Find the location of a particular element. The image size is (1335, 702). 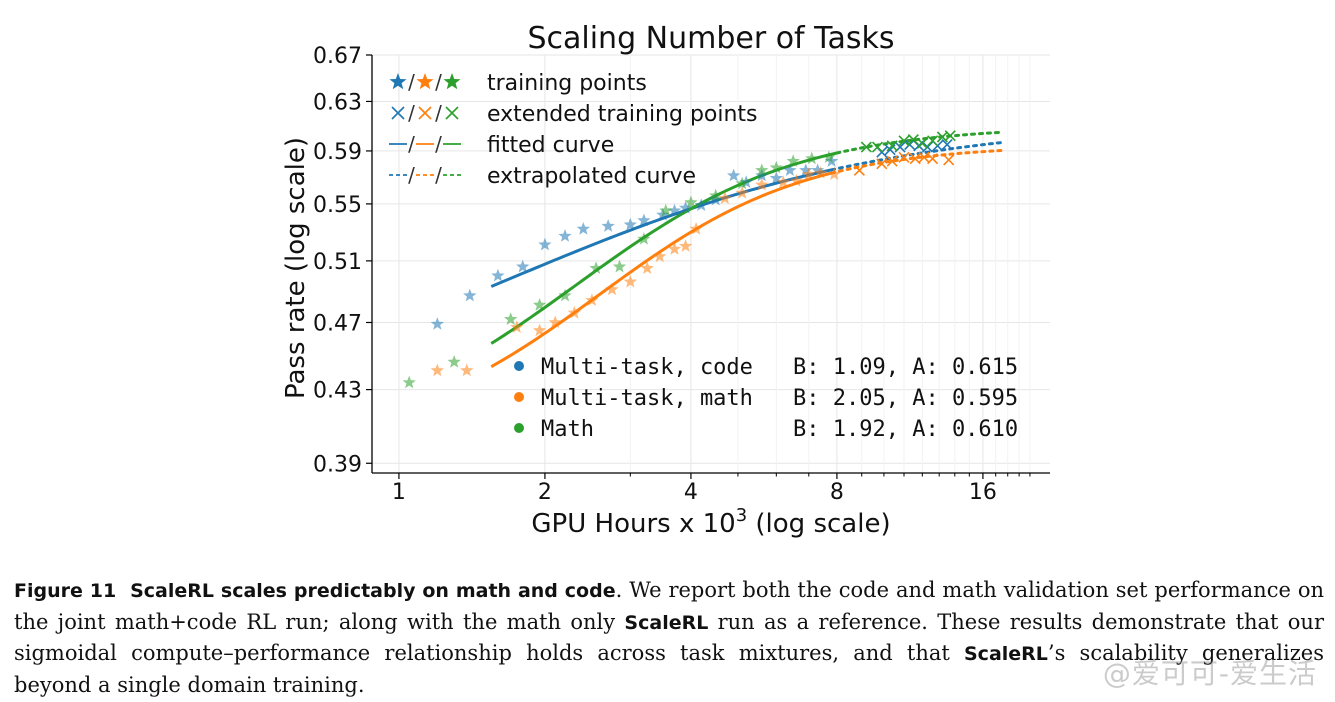

chart-title: Scaling Number of Tasks is located at coordinates (710, 38).